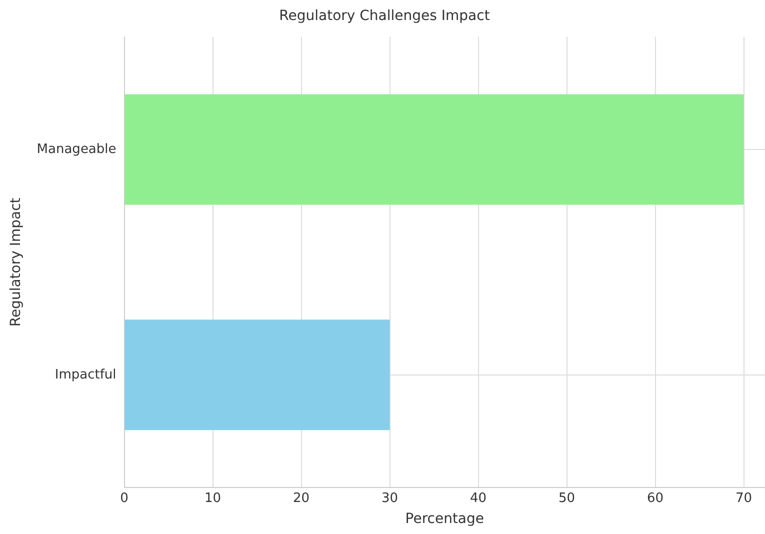  Describe the element at coordinates (478, 498) in the screenshot. I see `x-tick-label: 40` at that location.